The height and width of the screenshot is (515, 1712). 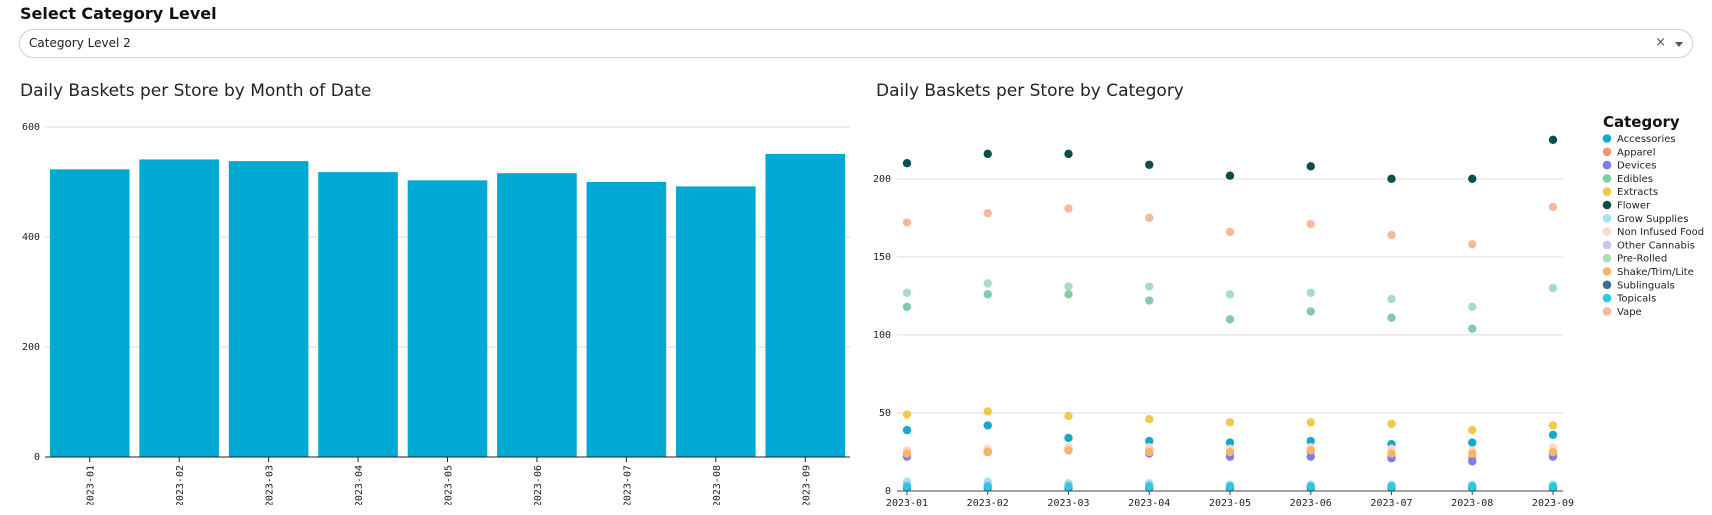 I want to click on category-level-dropdown: Category Level 2 ×, so click(x=856, y=43).